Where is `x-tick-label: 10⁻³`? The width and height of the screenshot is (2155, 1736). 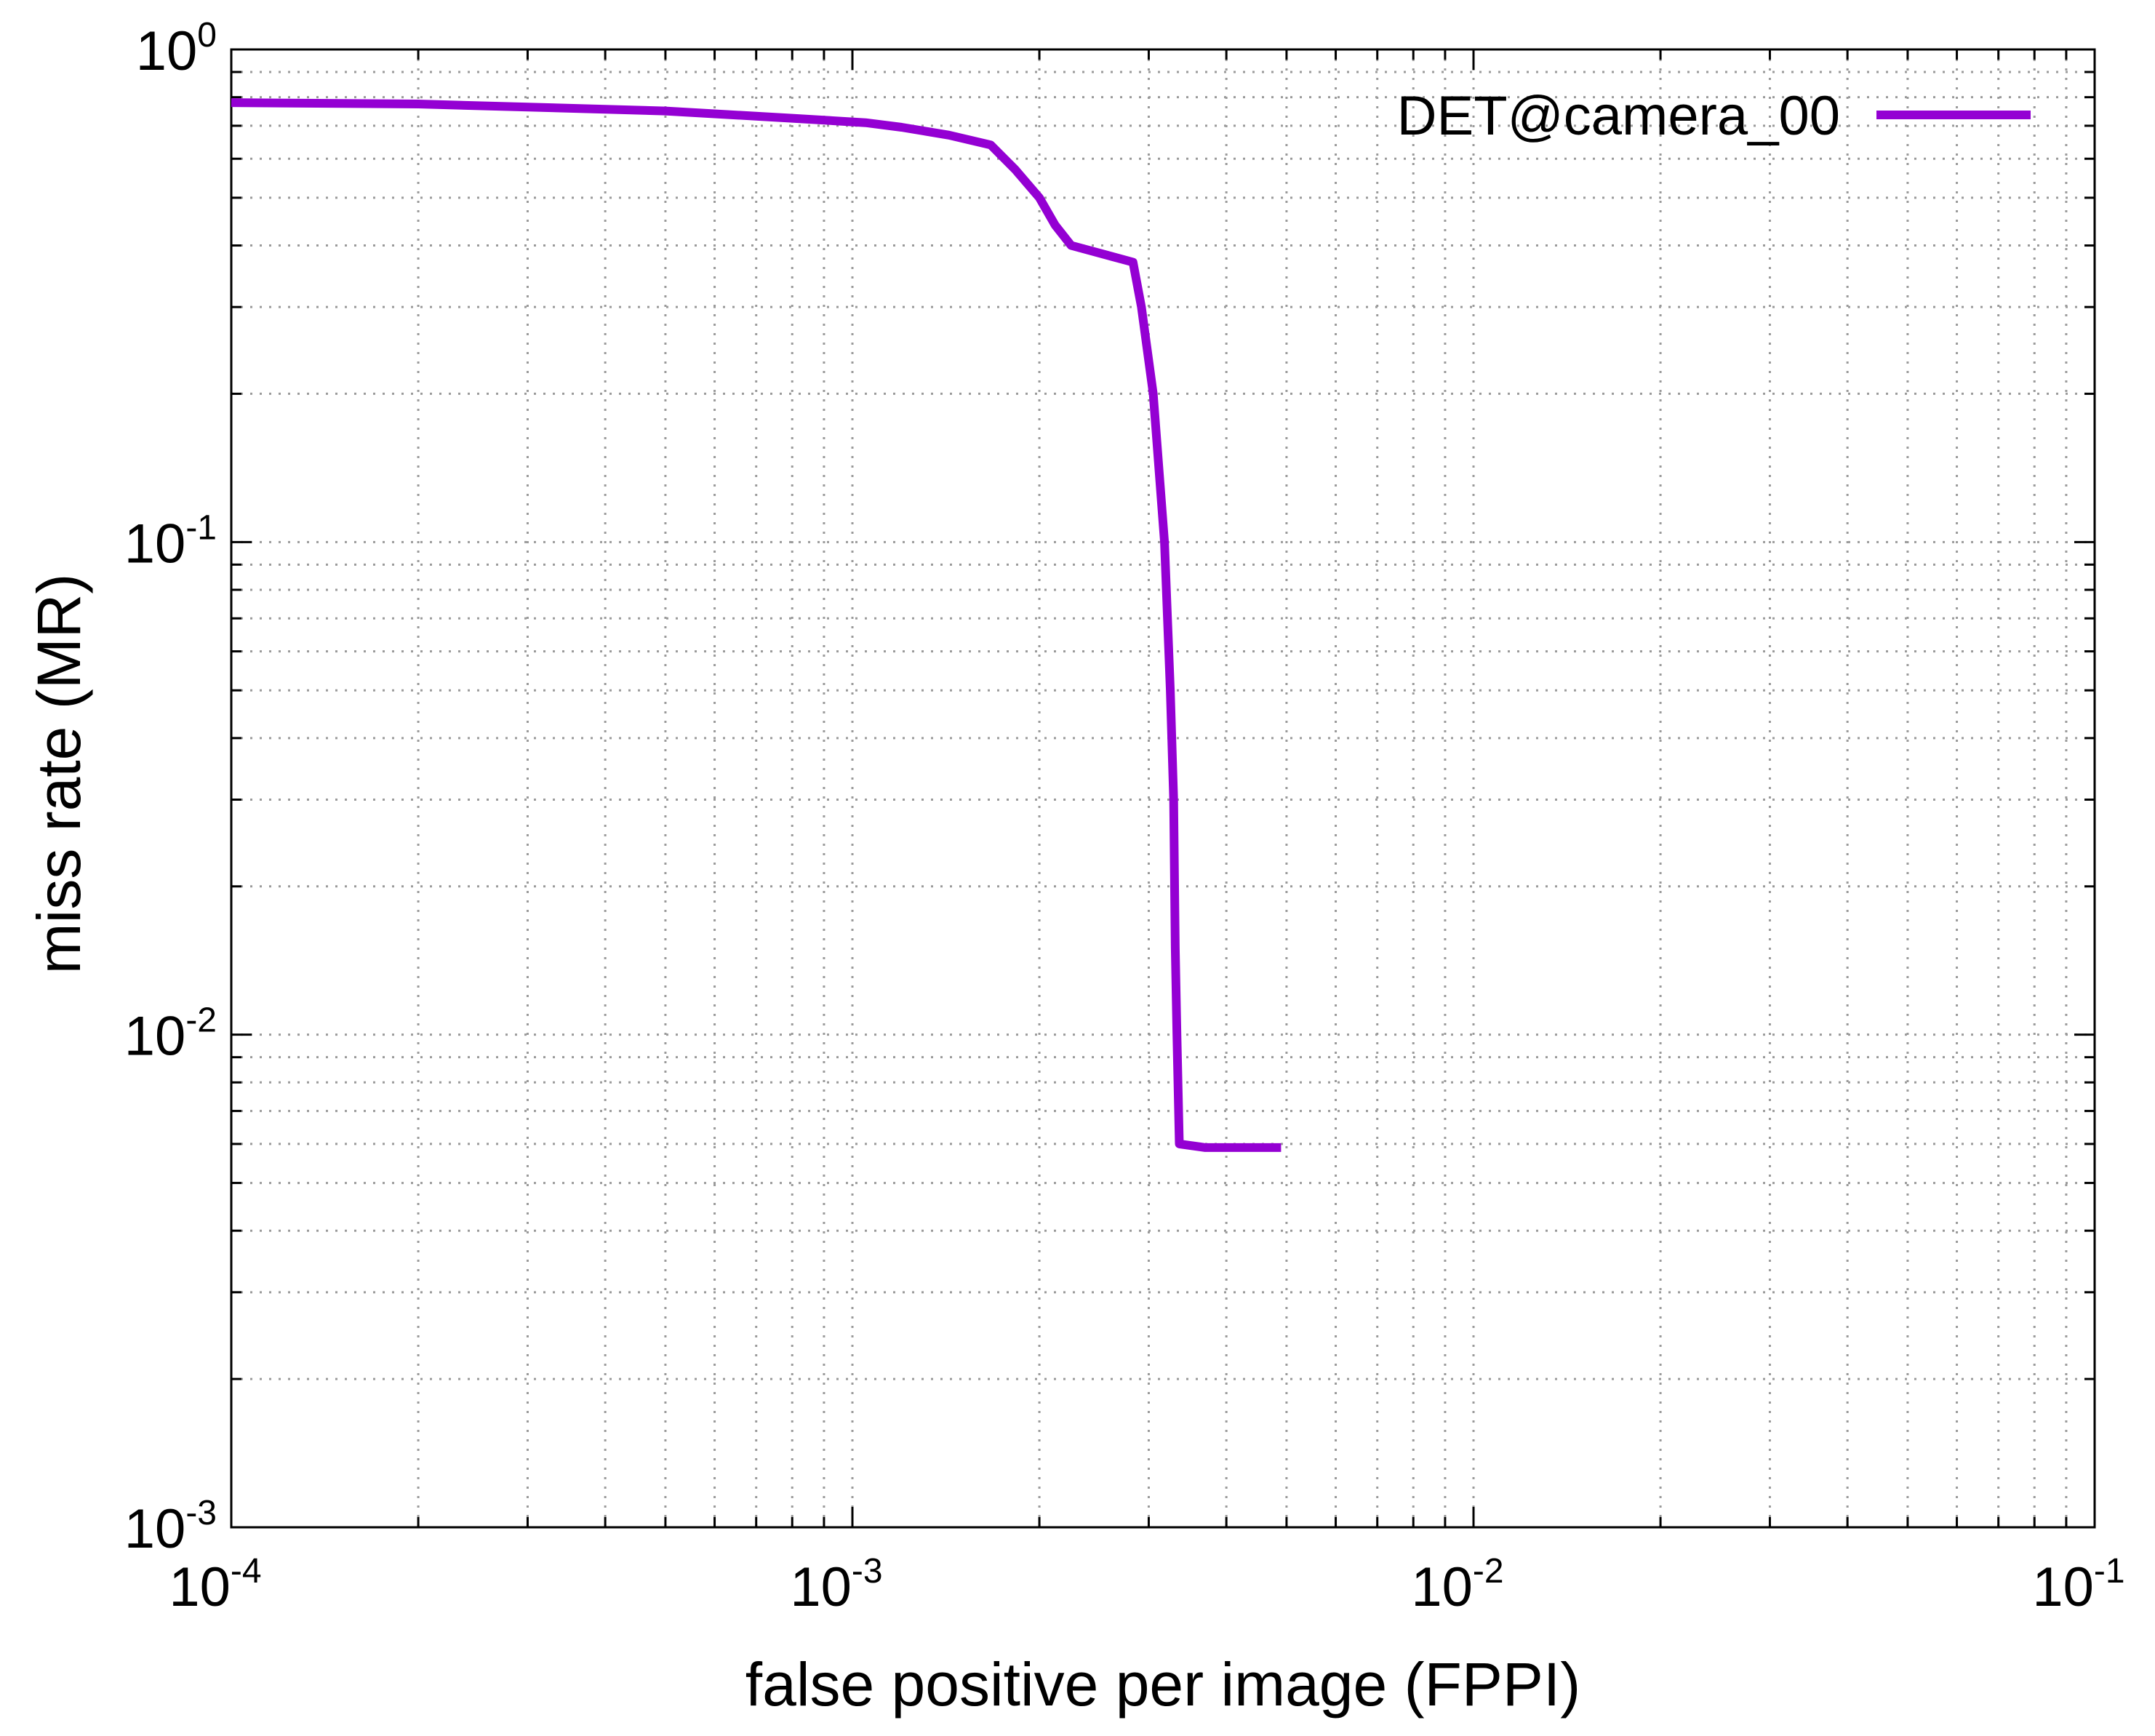
x-tick-label: 10⁻³ is located at coordinates (836, 1585).